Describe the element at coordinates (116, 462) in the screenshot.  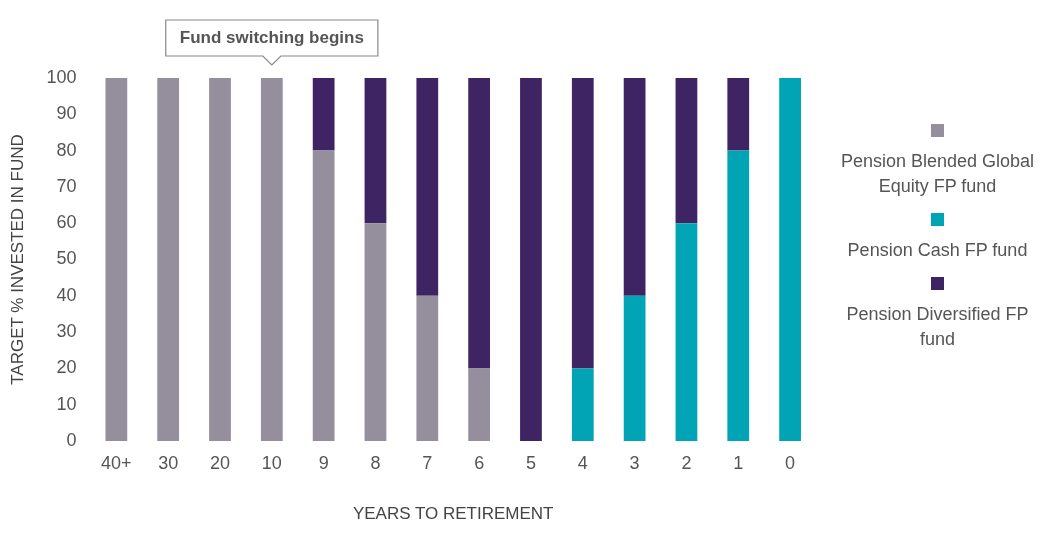
I see `x-tick-label: 40+` at that location.